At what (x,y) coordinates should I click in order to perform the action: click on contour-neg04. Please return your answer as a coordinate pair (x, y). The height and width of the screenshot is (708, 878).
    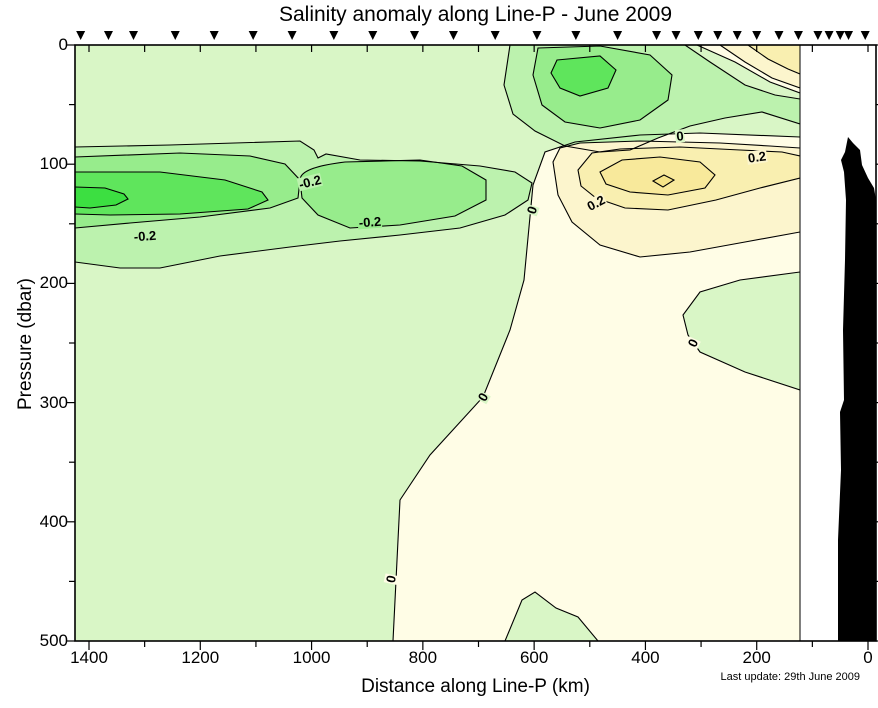
    Looking at the image, I should click on (102, 197).